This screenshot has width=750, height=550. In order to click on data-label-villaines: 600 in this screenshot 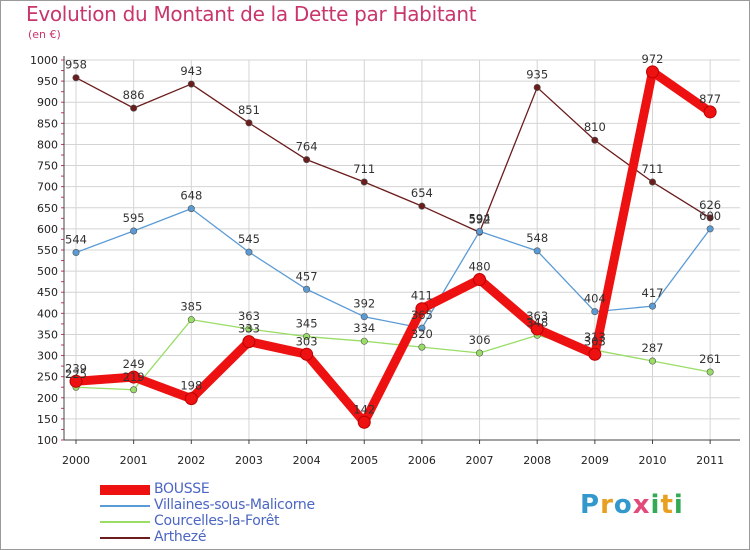, I will do `click(710, 216)`.